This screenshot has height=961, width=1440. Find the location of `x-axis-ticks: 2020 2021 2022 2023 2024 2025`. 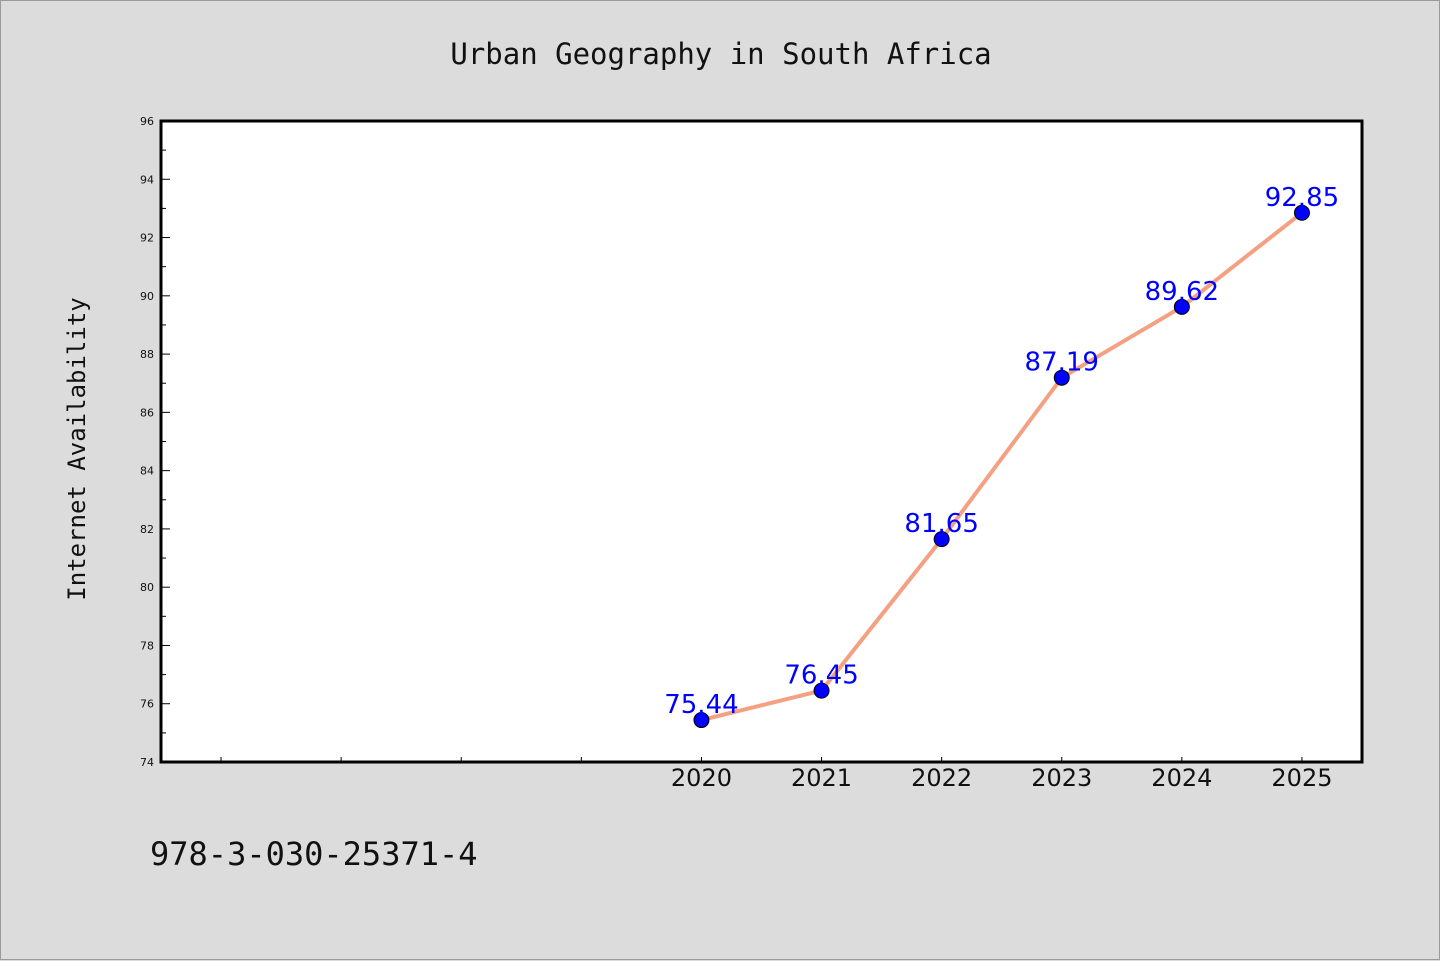

x-axis-ticks: 2020 2021 2022 2023 2024 2025 is located at coordinates (776, 774).